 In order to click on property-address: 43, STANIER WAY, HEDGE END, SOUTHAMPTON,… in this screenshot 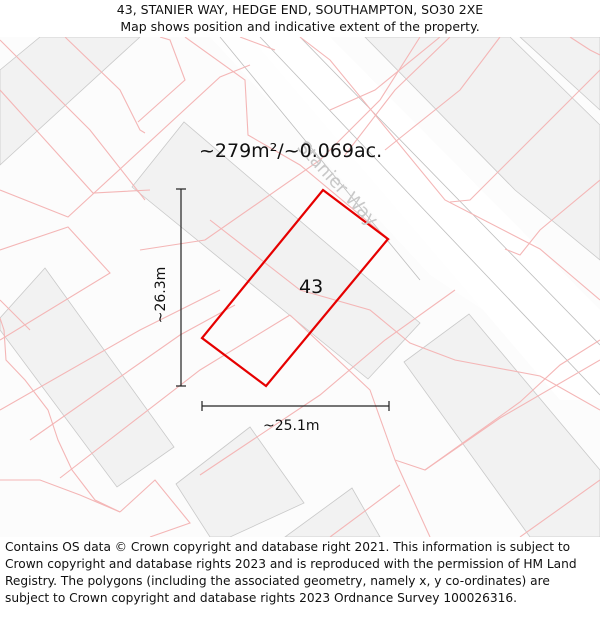, I will do `click(300, 9)`.